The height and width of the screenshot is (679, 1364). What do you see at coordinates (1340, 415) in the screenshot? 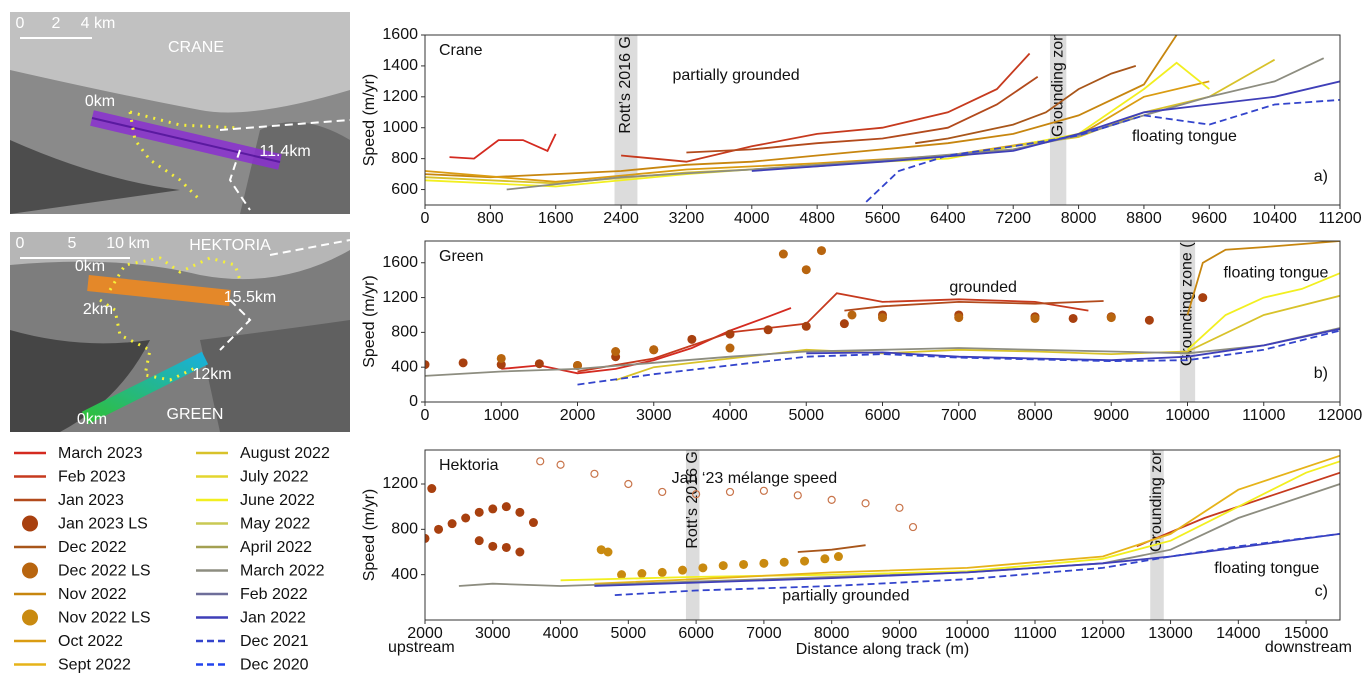
I see `x-tick-label: 12000` at bounding box center [1340, 415].